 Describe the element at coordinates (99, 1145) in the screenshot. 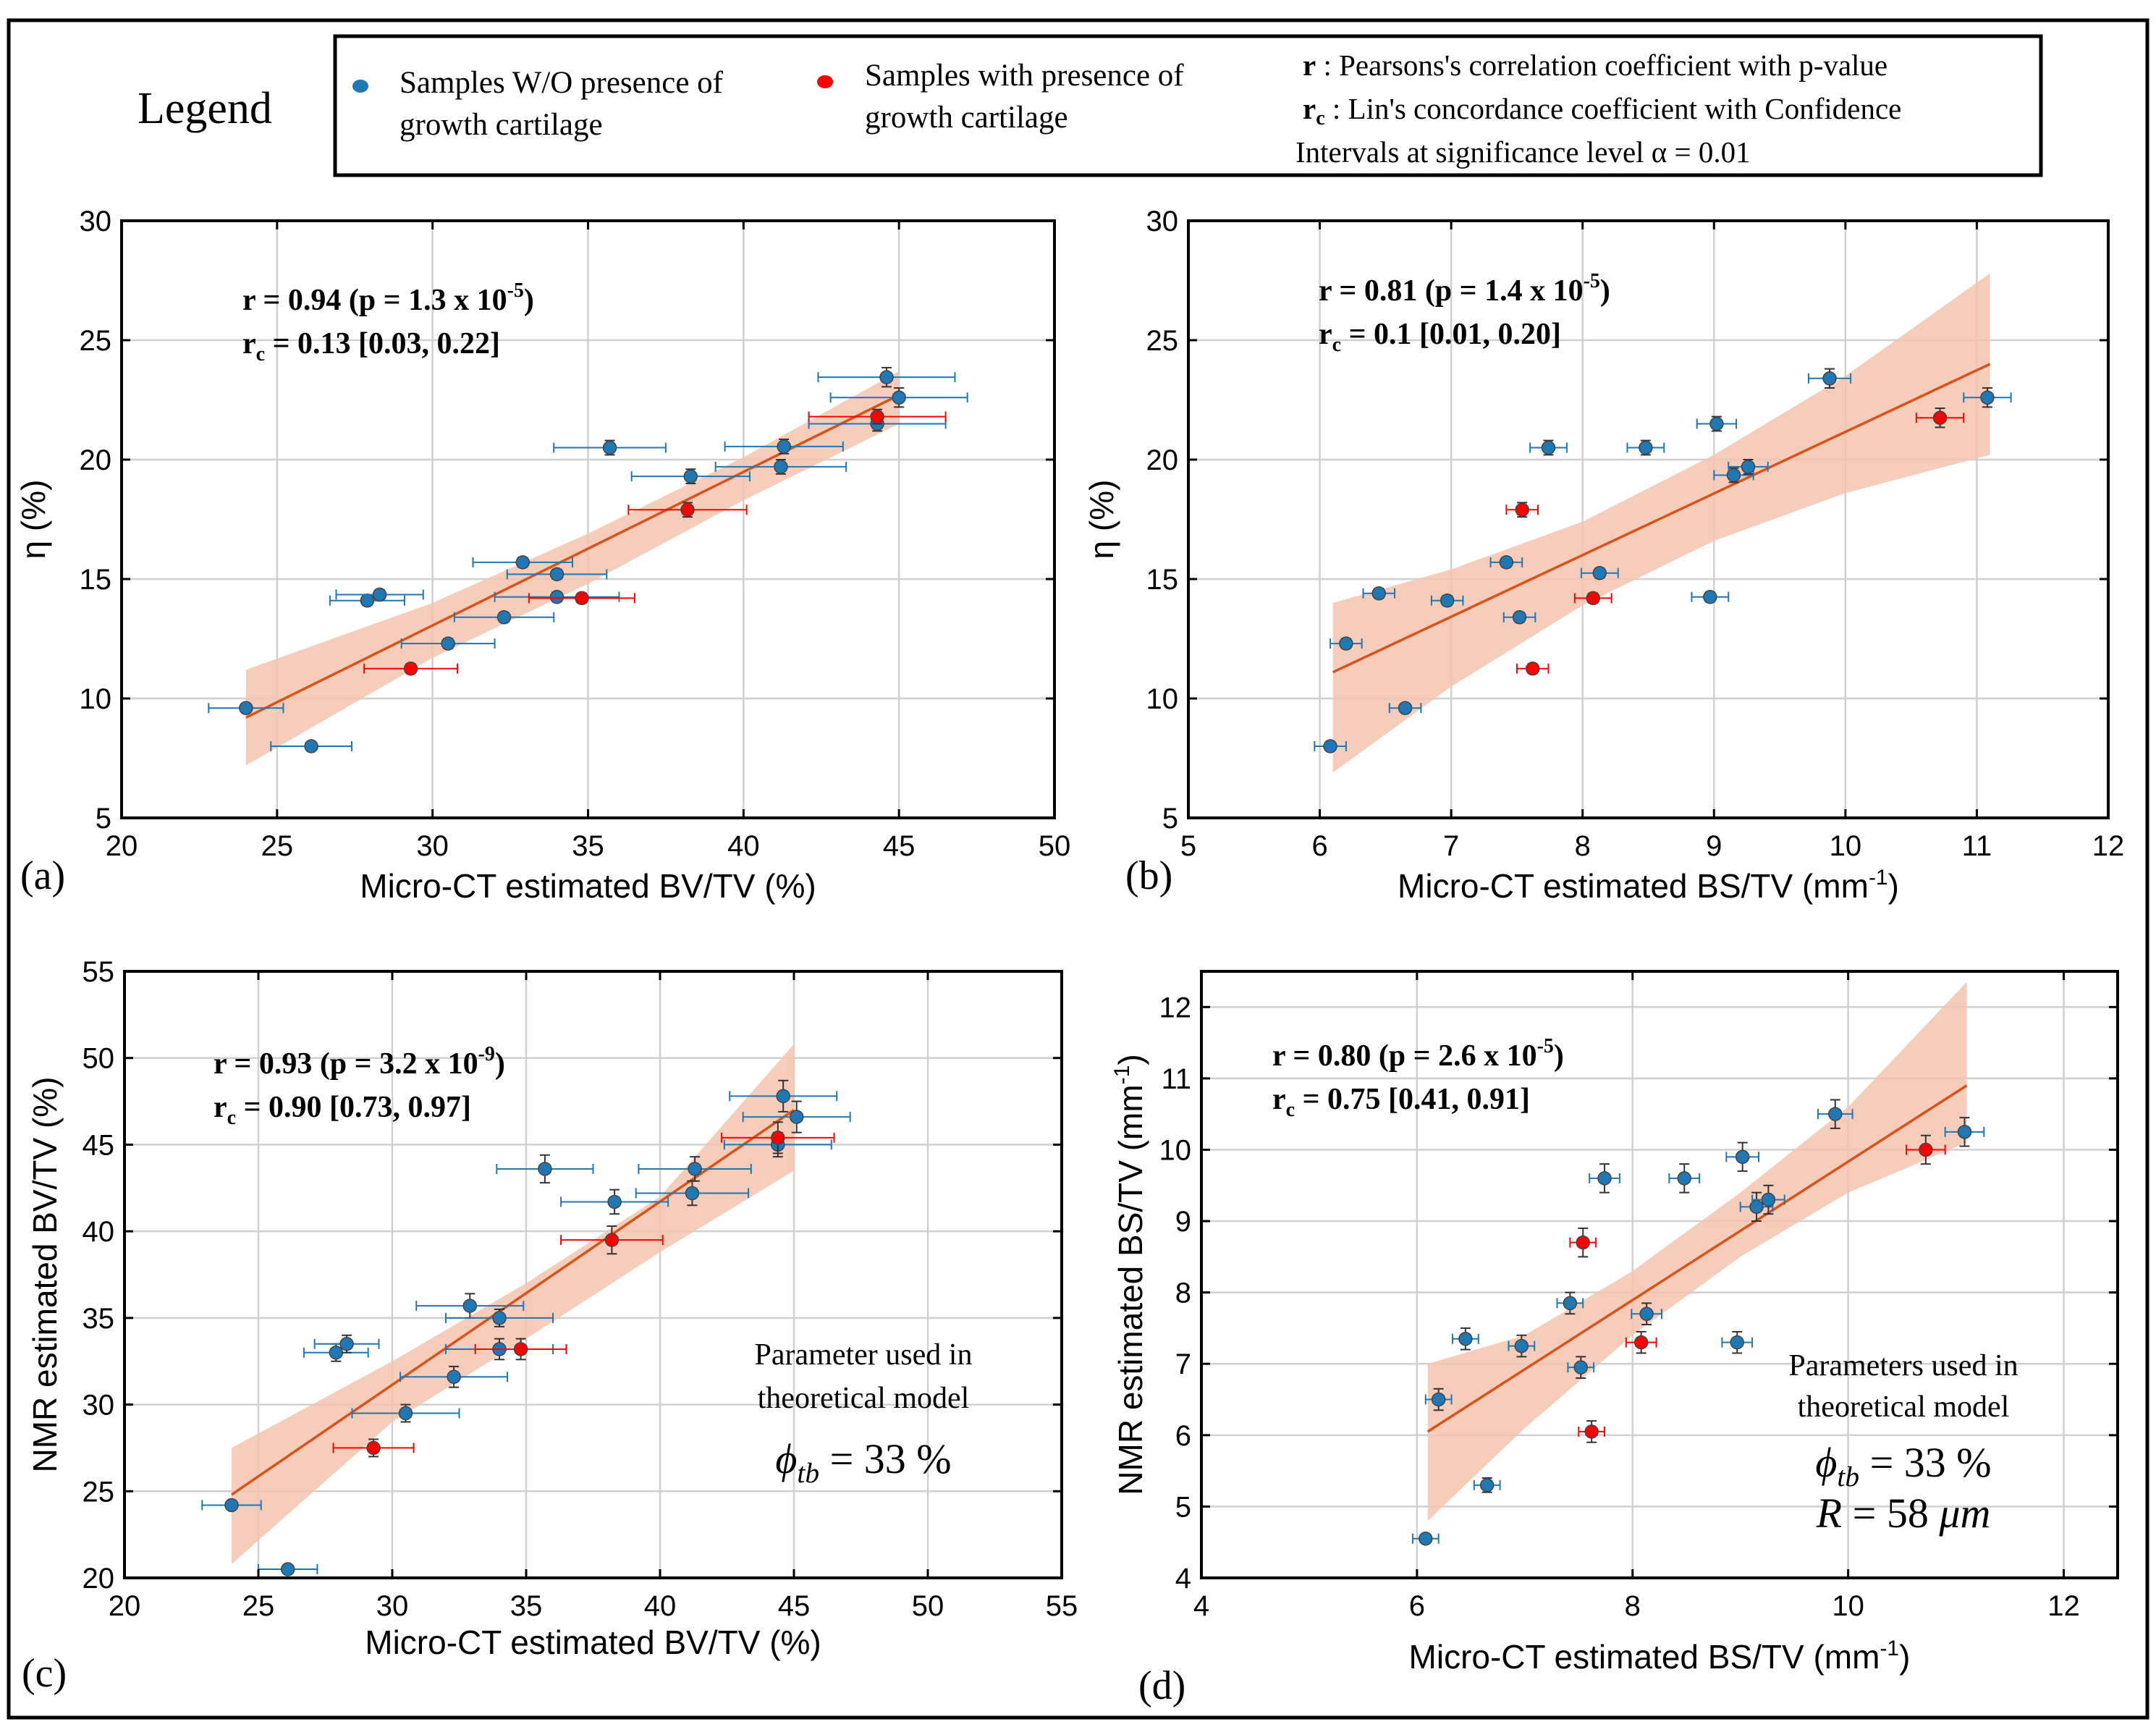

I see `y-tick-label: 45` at that location.